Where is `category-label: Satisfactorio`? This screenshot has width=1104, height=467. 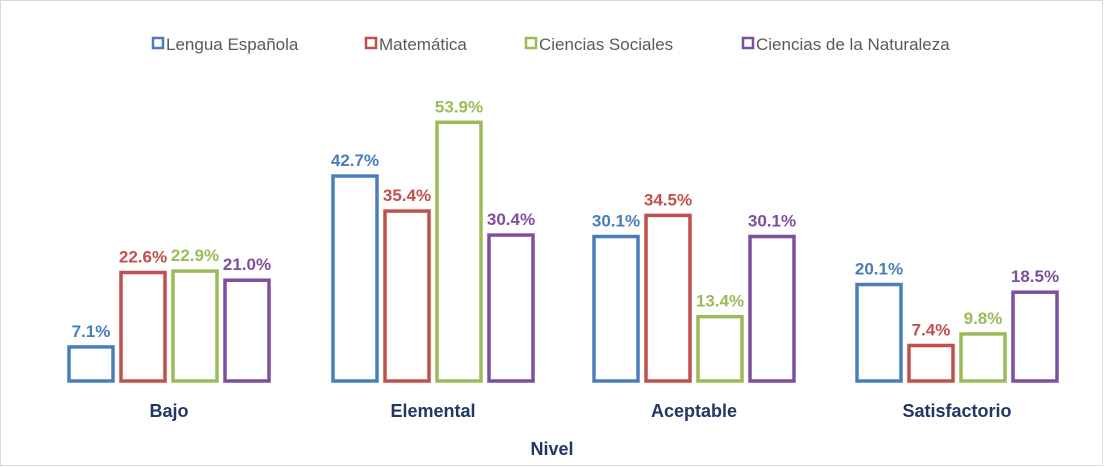
category-label: Satisfactorio is located at coordinates (956, 411).